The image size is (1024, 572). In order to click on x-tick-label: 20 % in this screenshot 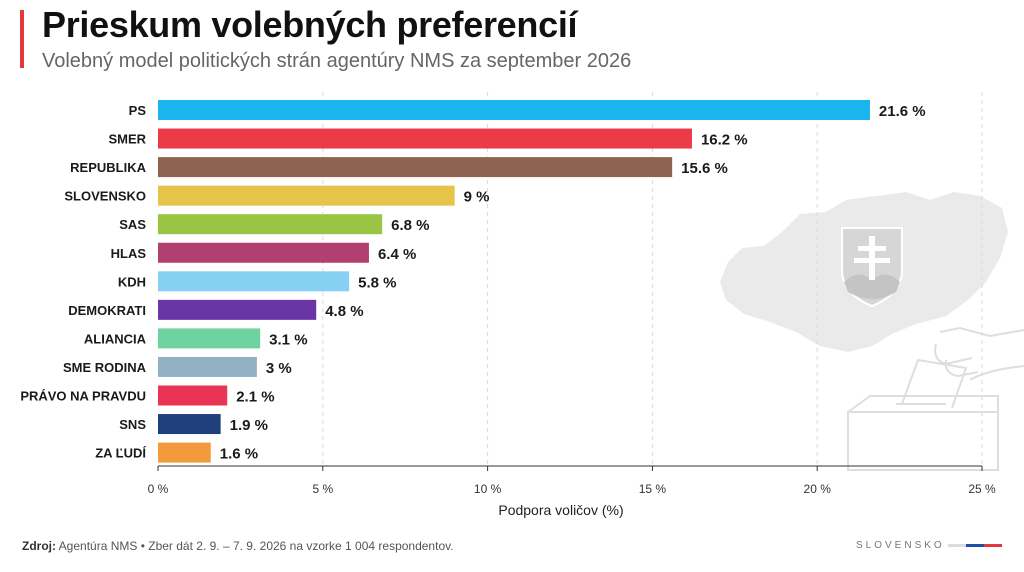, I will do `click(818, 489)`.